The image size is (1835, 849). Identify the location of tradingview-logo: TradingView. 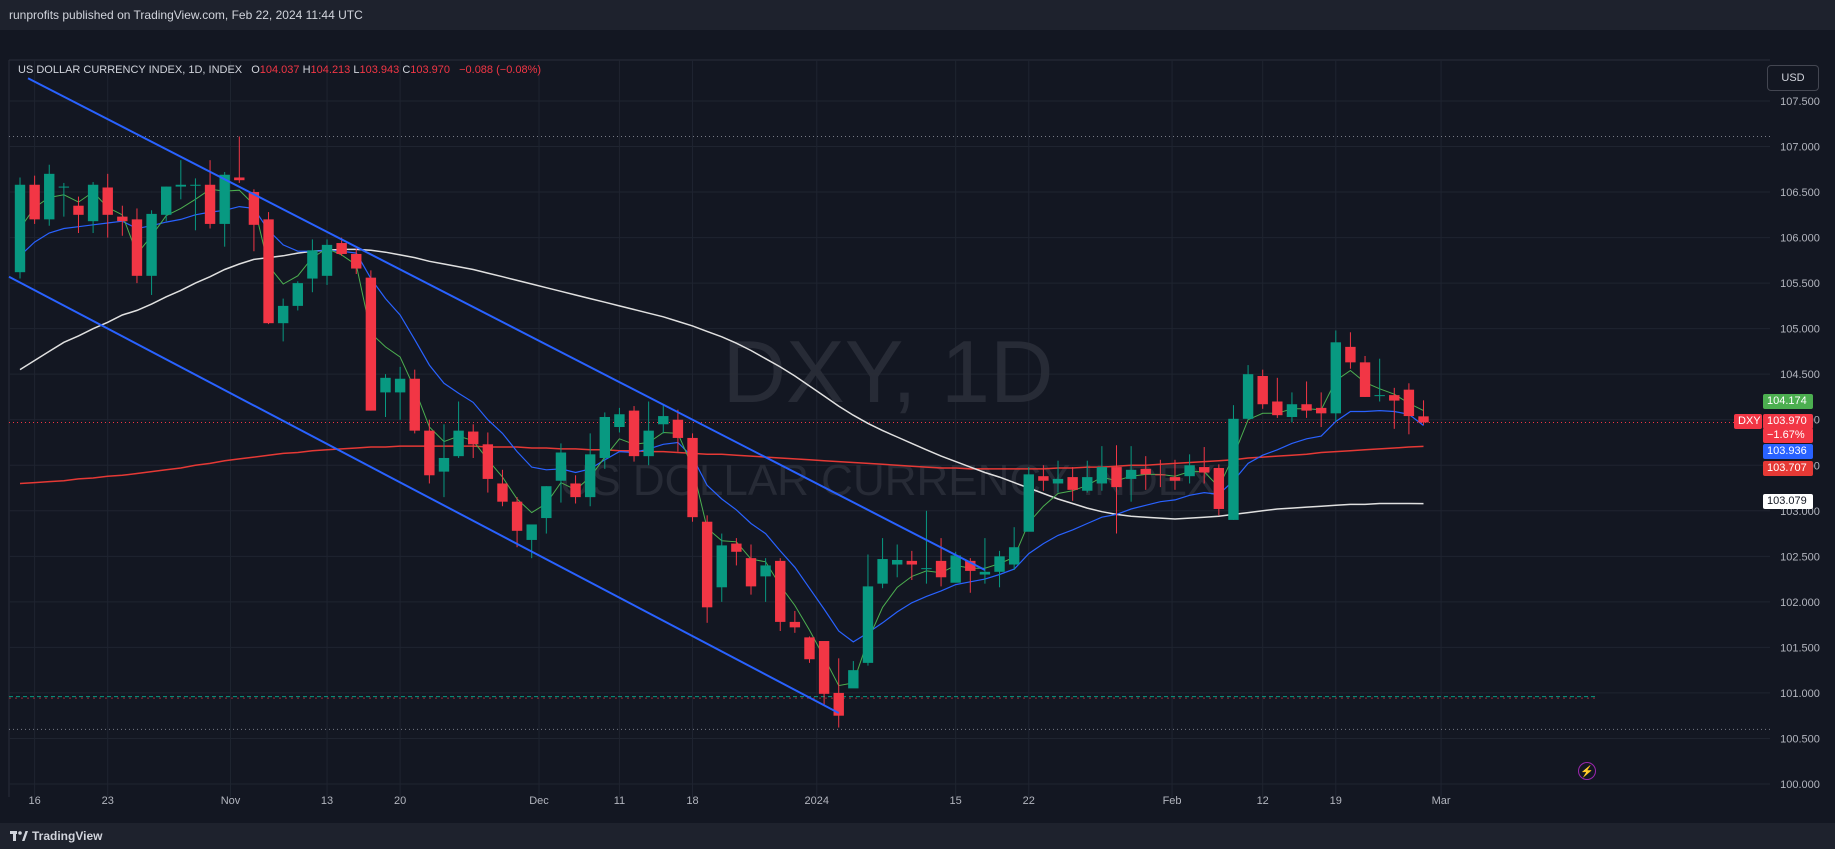
(56, 836).